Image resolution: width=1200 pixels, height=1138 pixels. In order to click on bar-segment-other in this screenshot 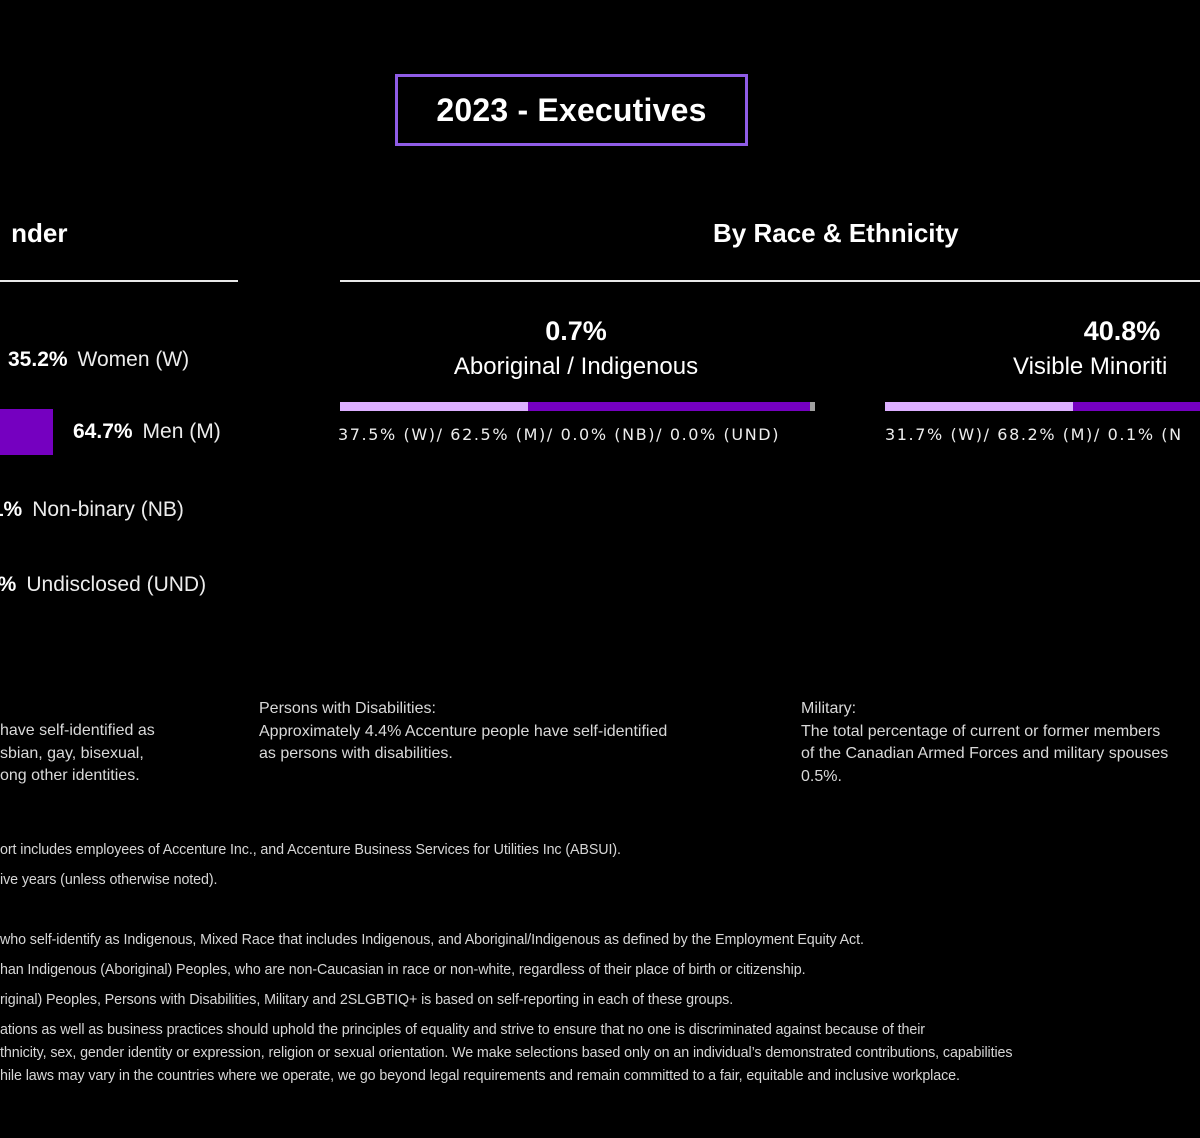, I will do `click(812, 406)`.